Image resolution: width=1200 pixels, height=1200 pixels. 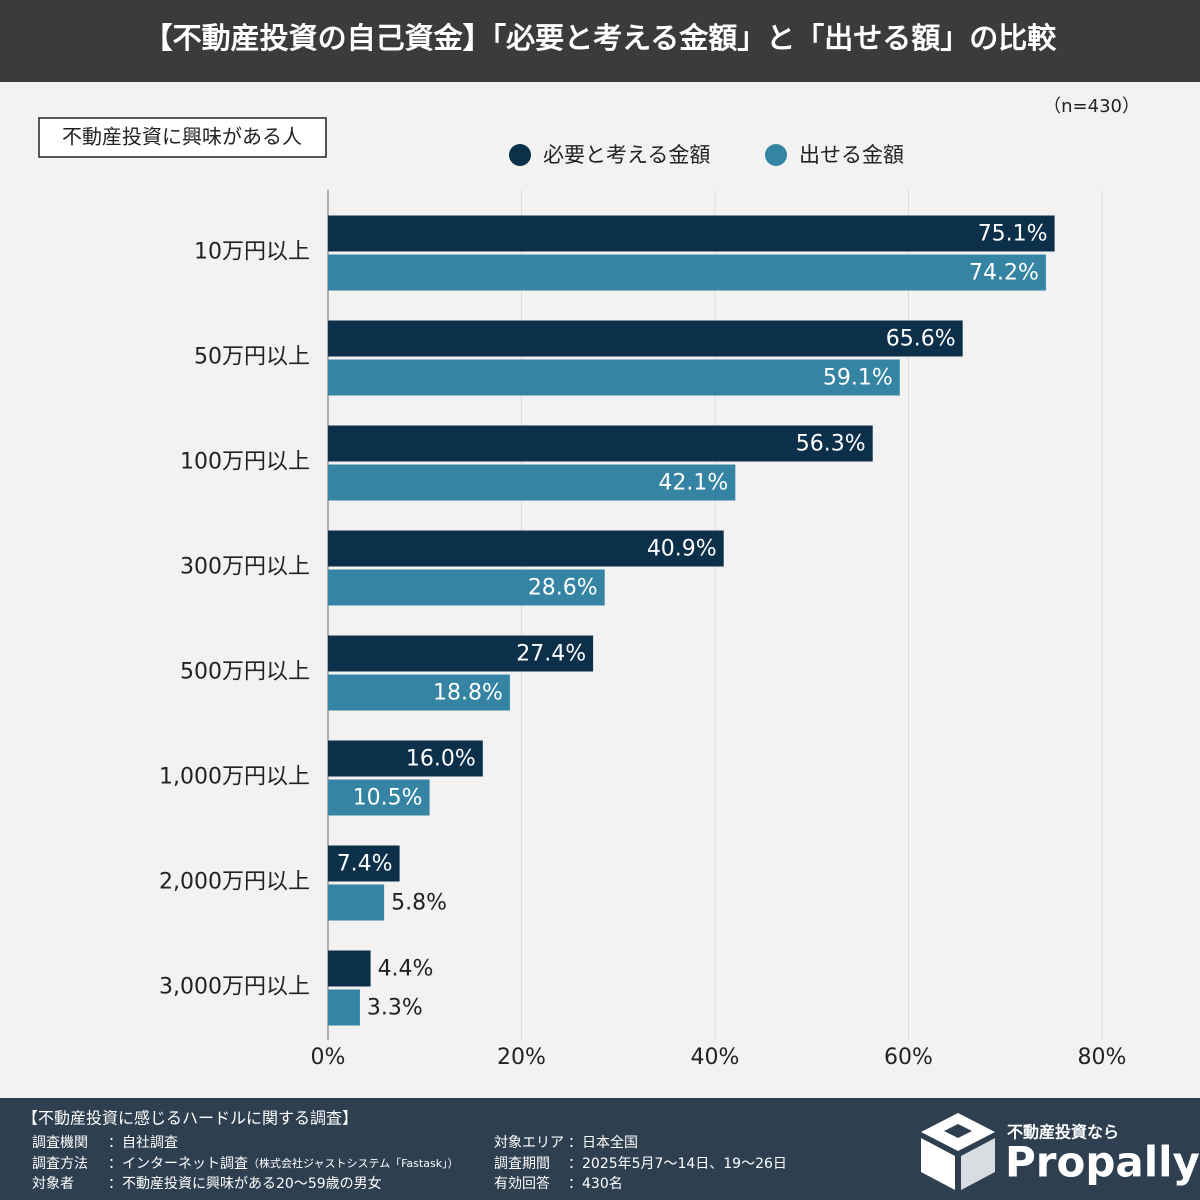 I want to click on footer-label: 調査期間, so click(x=522, y=1164).